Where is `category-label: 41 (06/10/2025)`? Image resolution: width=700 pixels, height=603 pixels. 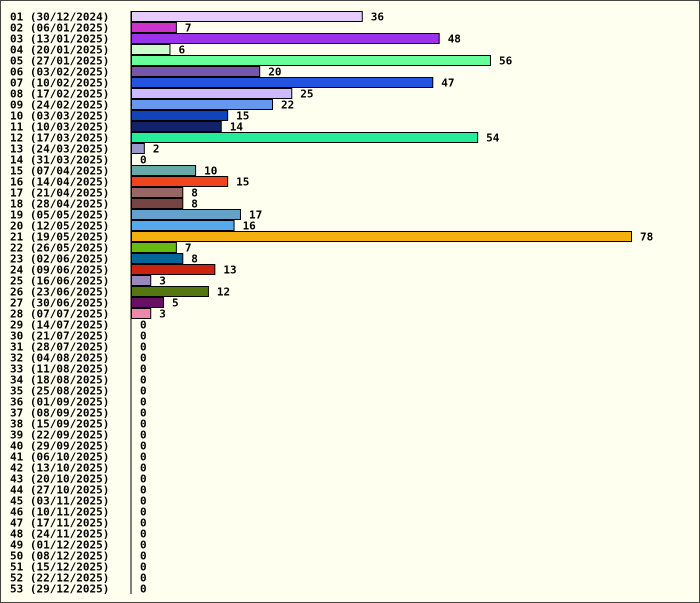
category-label: 41 (06/10/2025) is located at coordinates (59, 457).